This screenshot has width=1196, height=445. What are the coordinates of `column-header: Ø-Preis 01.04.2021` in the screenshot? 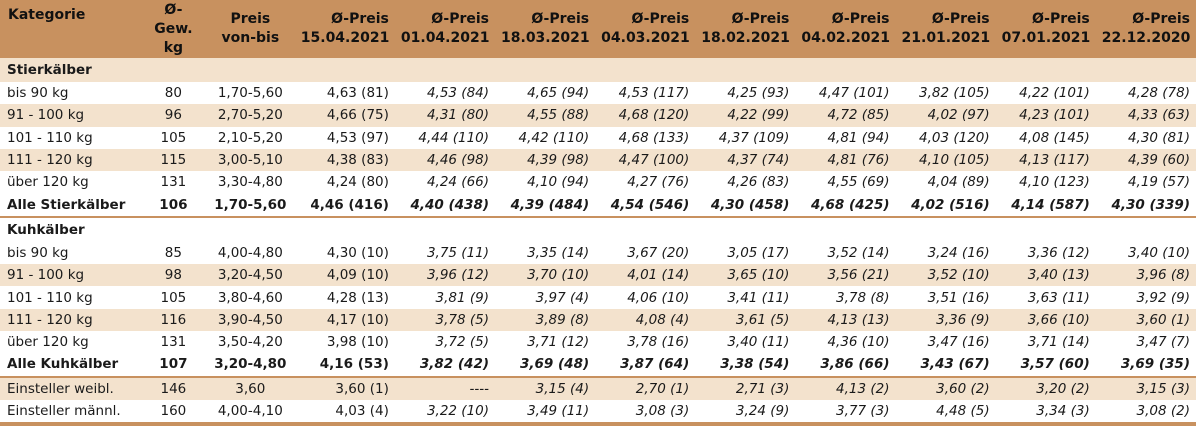 It's located at (445, 29).